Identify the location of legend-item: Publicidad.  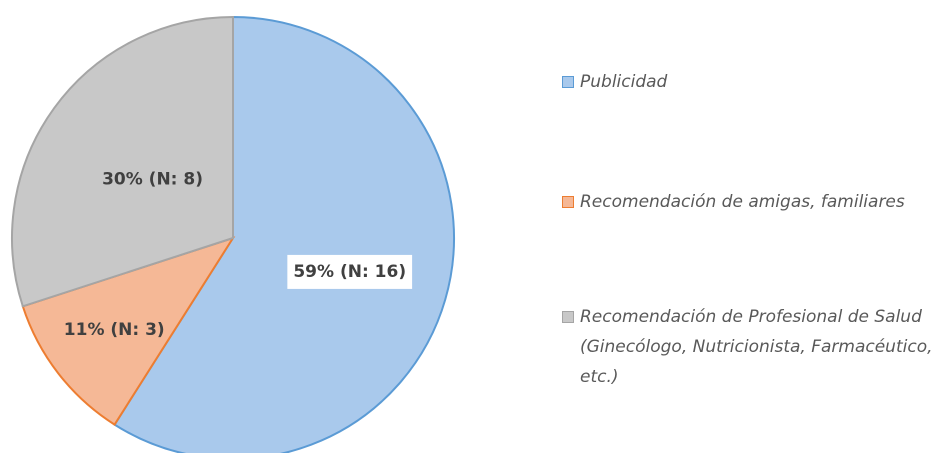
(747, 82).